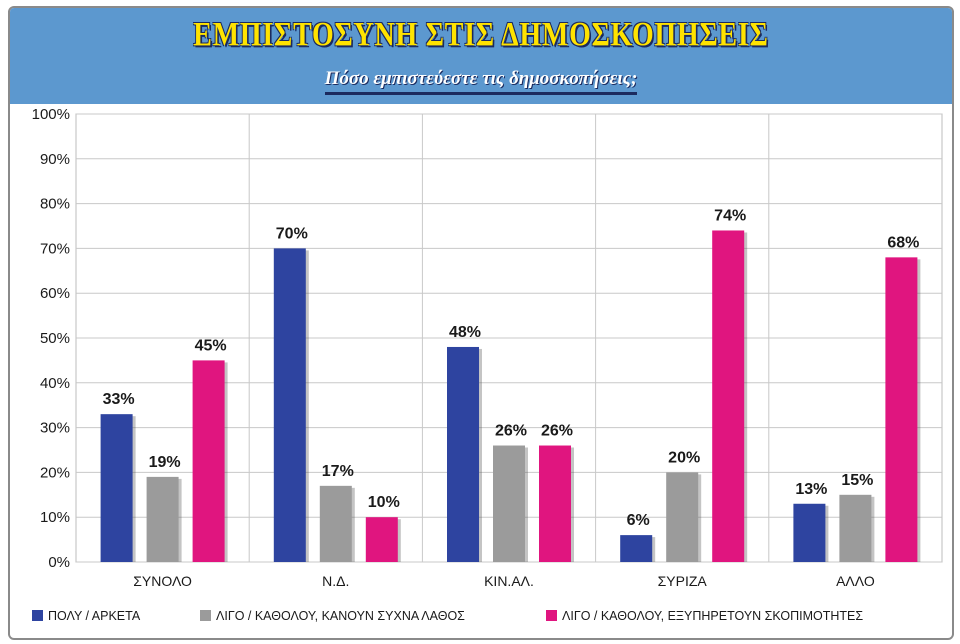 The width and height of the screenshot is (960, 644). Describe the element at coordinates (857, 480) in the screenshot. I see `data-label: 15%` at that location.